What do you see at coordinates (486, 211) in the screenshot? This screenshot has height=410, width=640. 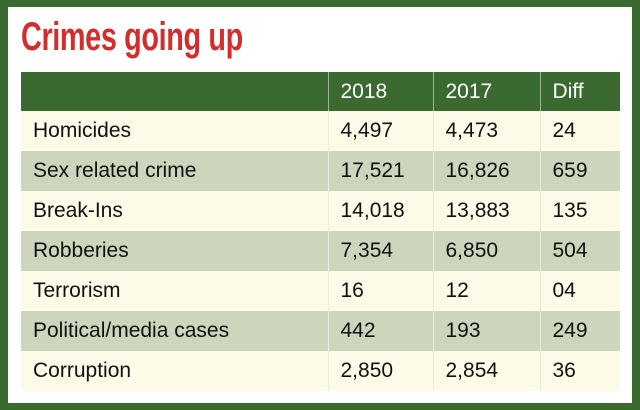 I see `table-cell: 13,883` at bounding box center [486, 211].